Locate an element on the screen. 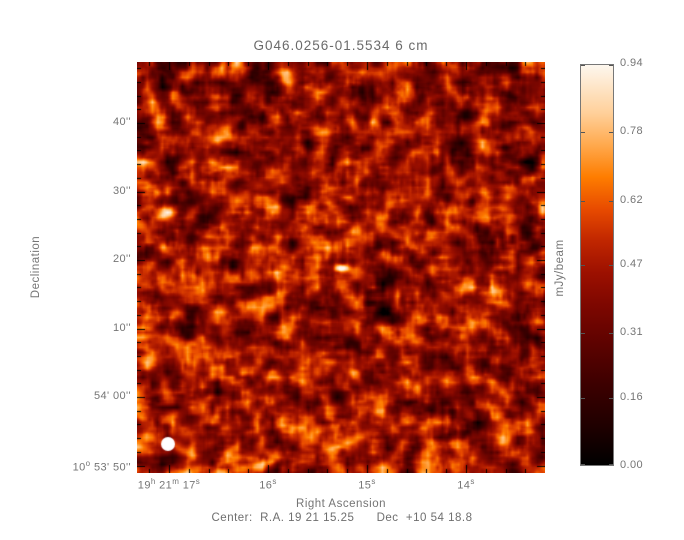 This screenshot has width=684, height=540. x-tick-label: 14s is located at coordinates (466, 484).